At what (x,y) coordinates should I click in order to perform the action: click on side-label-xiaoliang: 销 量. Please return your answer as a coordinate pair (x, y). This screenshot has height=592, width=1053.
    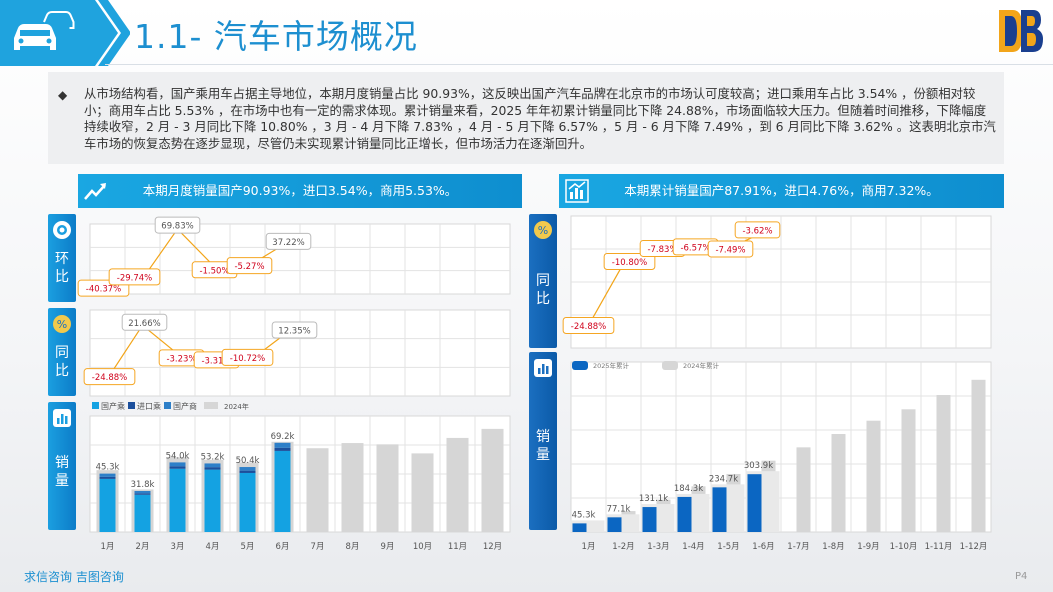
    Looking at the image, I should click on (62, 466).